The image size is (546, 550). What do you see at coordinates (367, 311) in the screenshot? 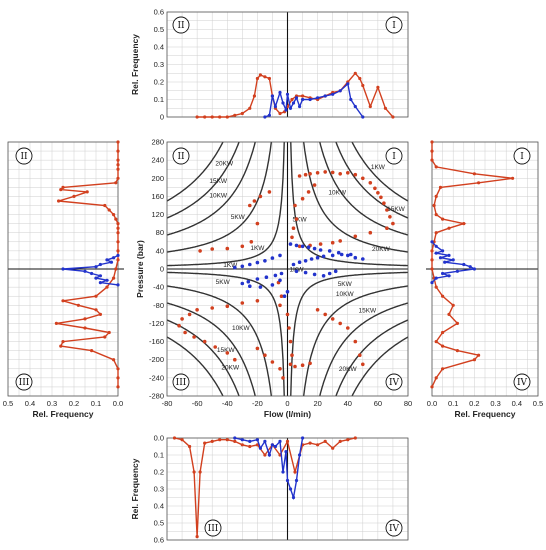
I see `power-label-18: 15KW` at bounding box center [367, 311].